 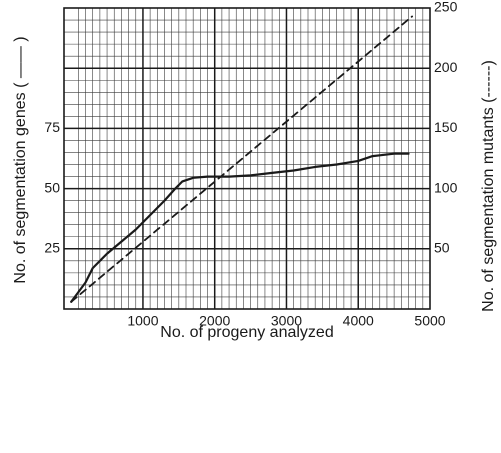 I want to click on right-tick-label: 250, so click(x=446, y=7).